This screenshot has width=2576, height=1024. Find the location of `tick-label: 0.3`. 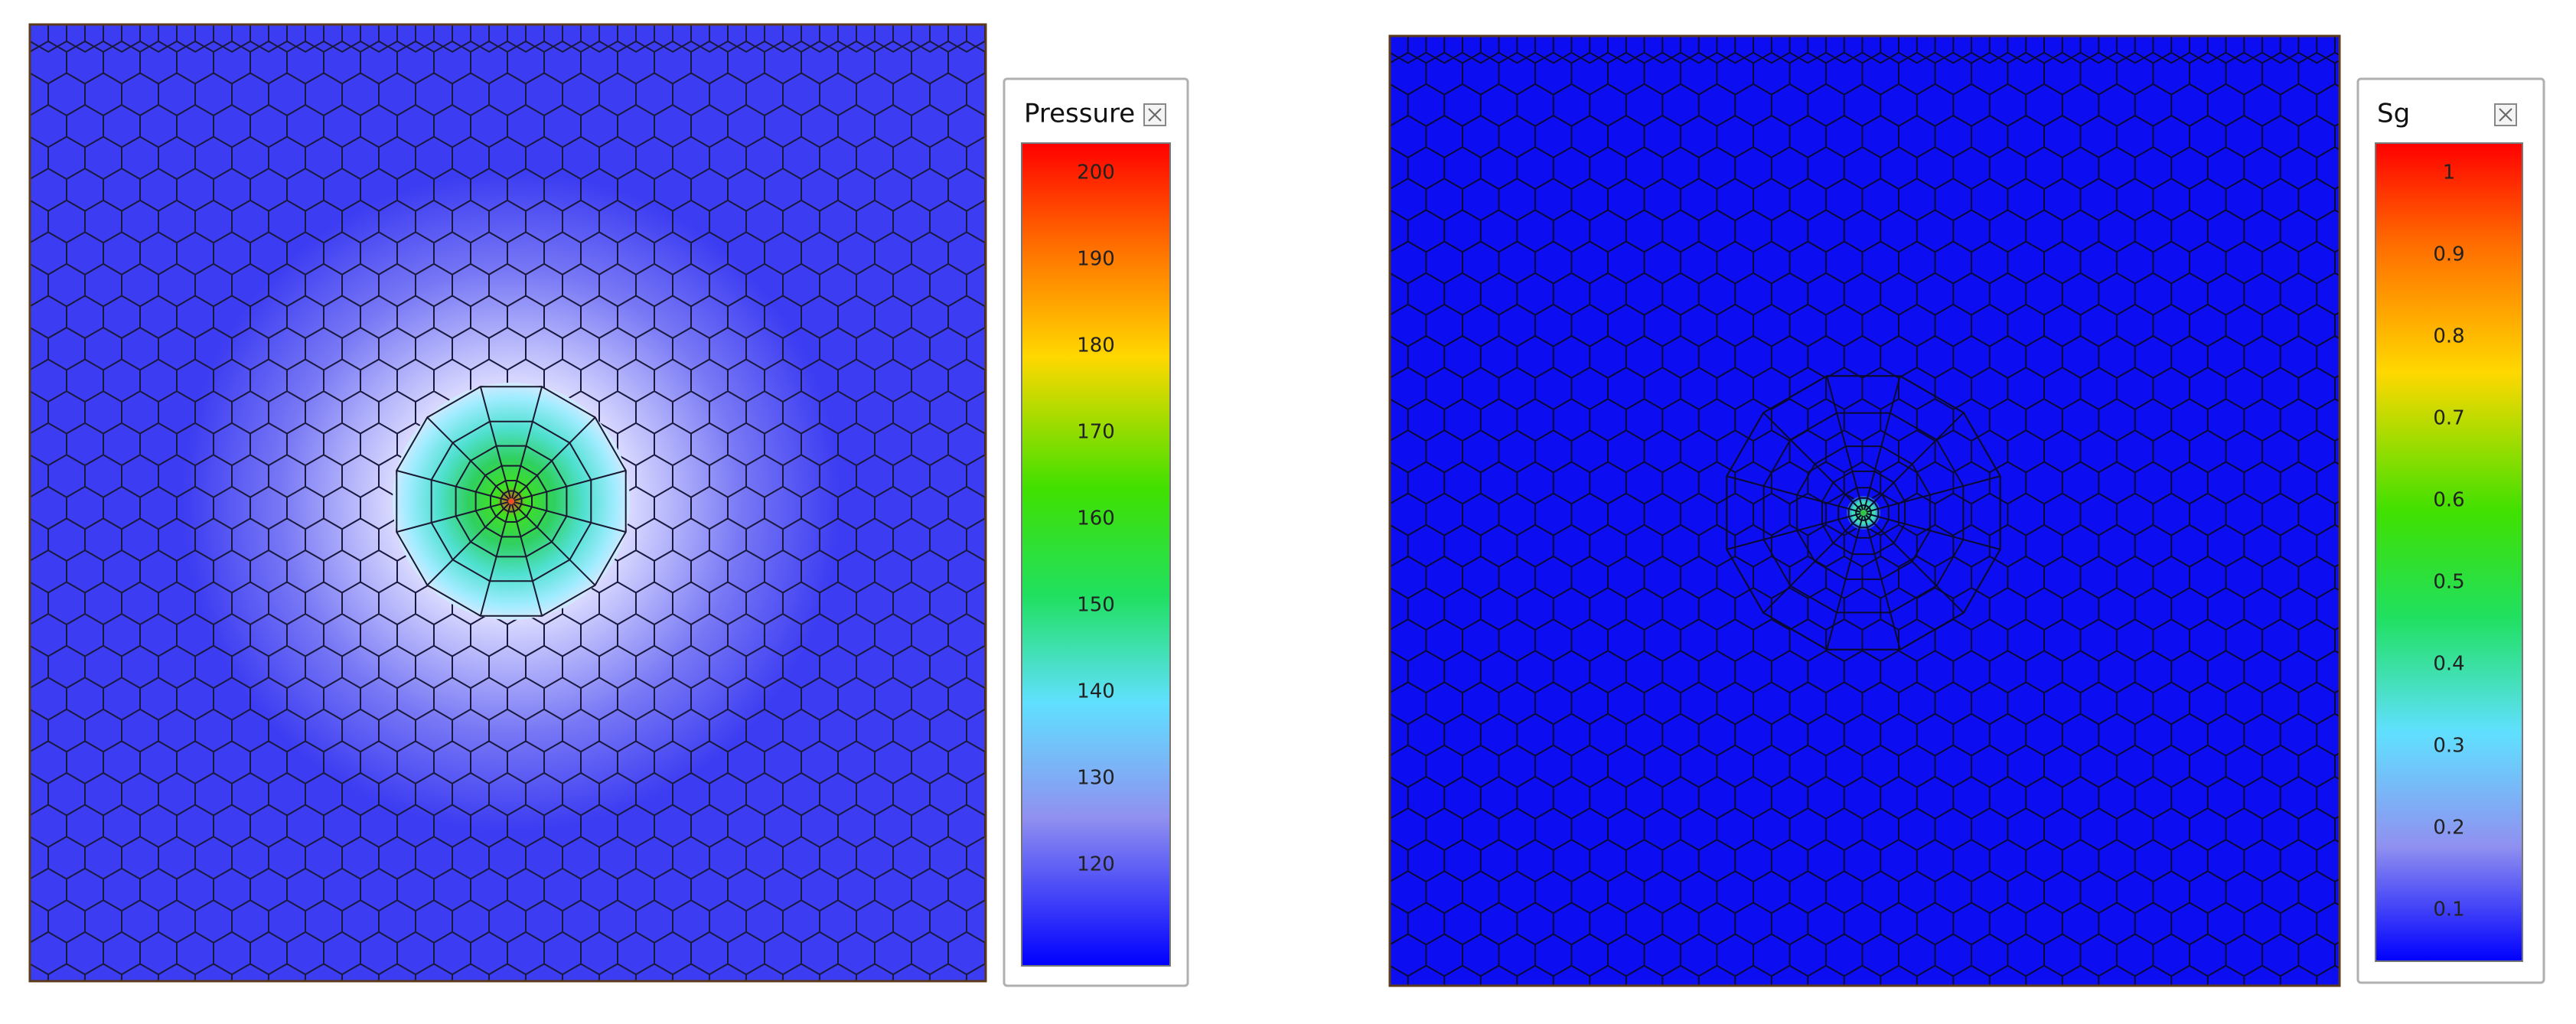

tick-label: 0.3 is located at coordinates (2448, 746).